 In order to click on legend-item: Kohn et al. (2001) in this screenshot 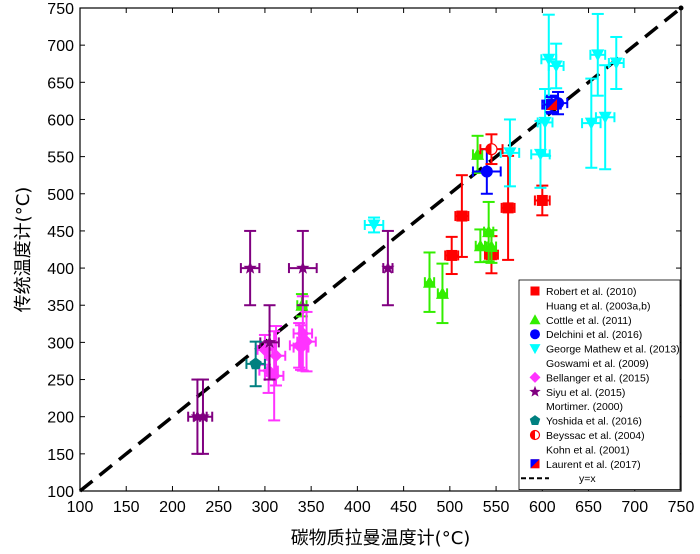, I will do `click(587, 450)`.